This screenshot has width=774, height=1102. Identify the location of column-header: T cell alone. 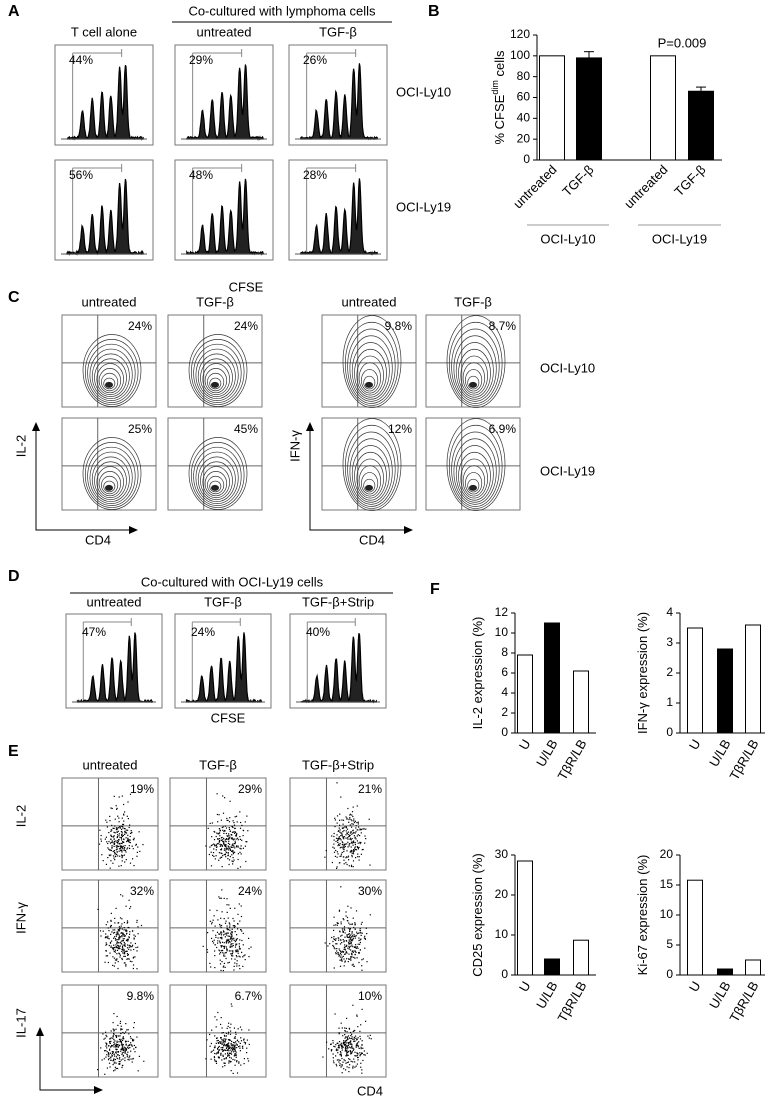
(104, 31).